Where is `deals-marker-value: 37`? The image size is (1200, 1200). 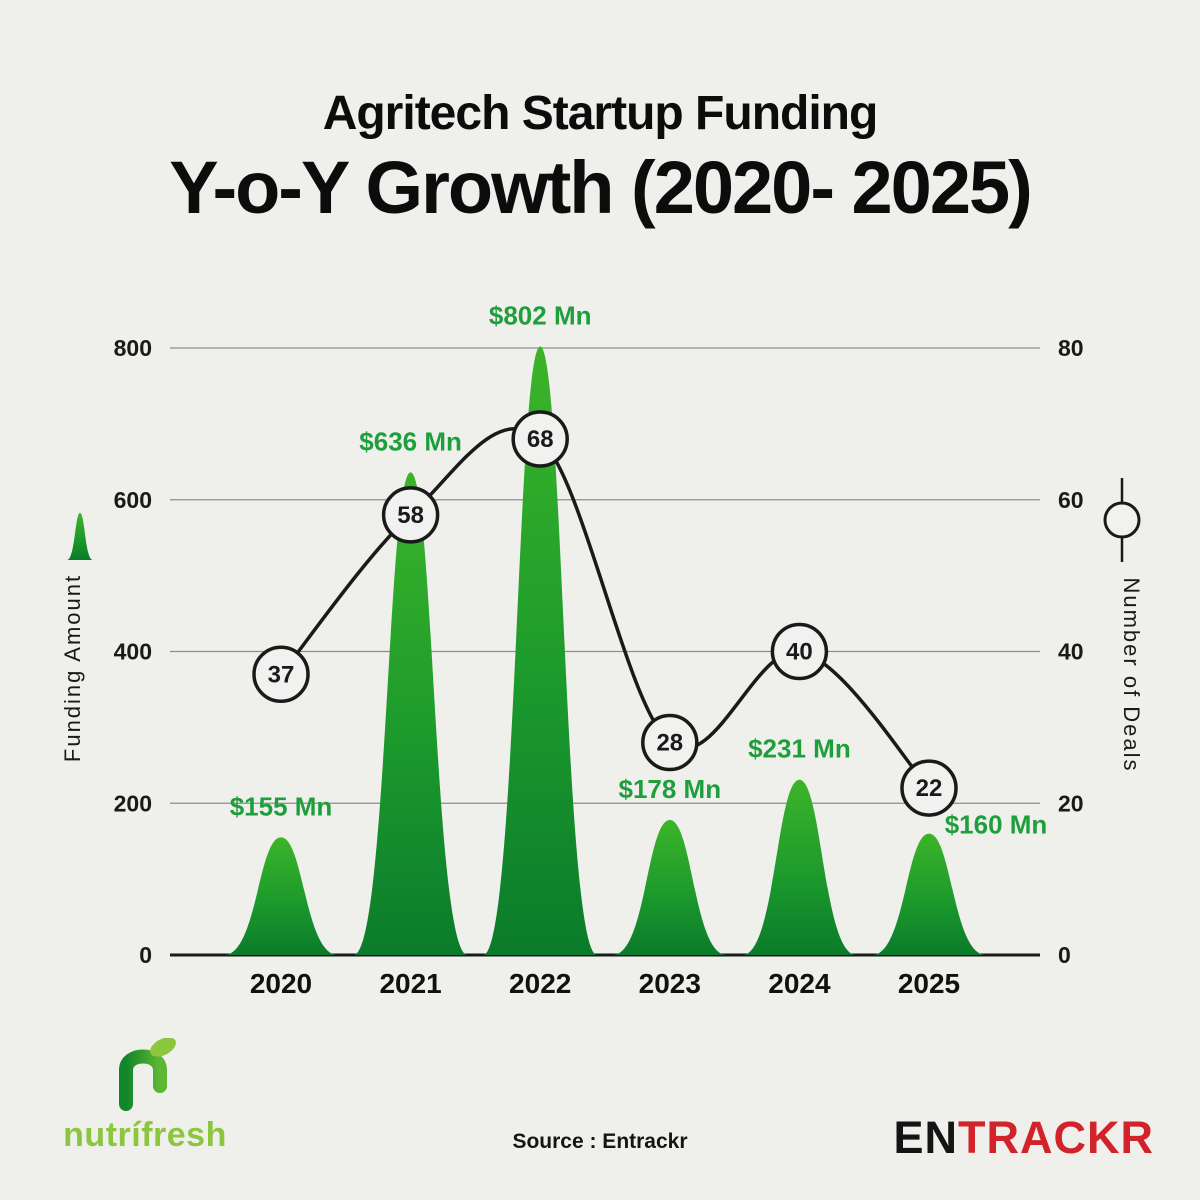
deals-marker-value: 37 is located at coordinates (281, 674).